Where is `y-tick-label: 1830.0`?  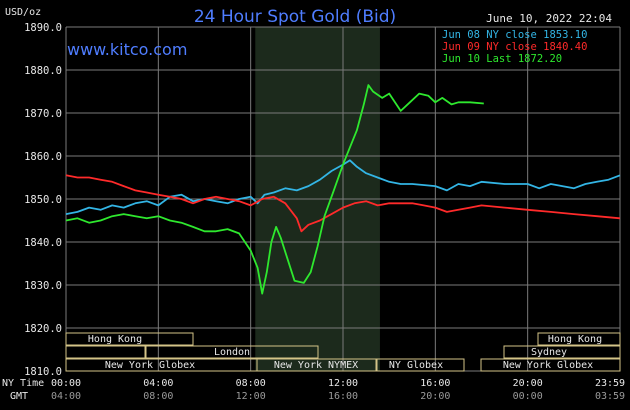
y-tick-label: 1830.0 is located at coordinates (43, 286).